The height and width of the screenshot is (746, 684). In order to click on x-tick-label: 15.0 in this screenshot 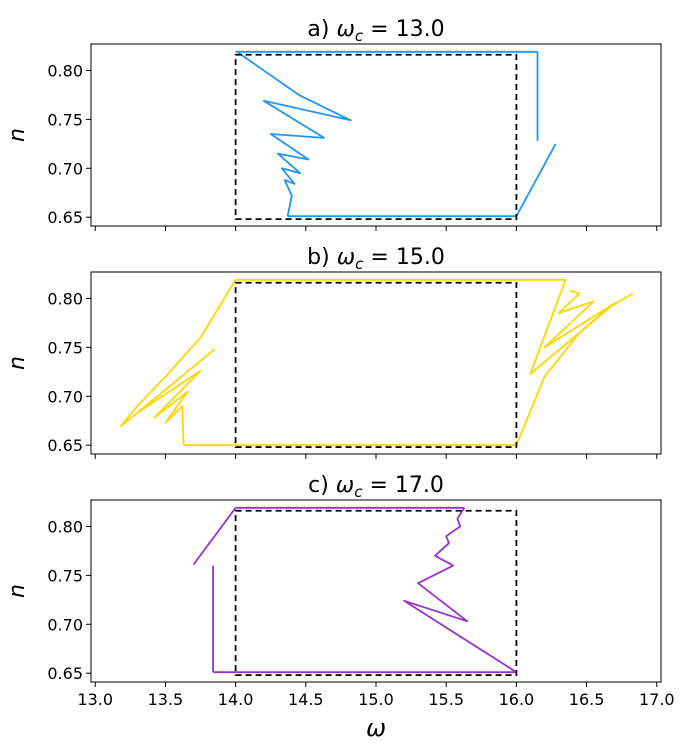, I will do `click(376, 699)`.